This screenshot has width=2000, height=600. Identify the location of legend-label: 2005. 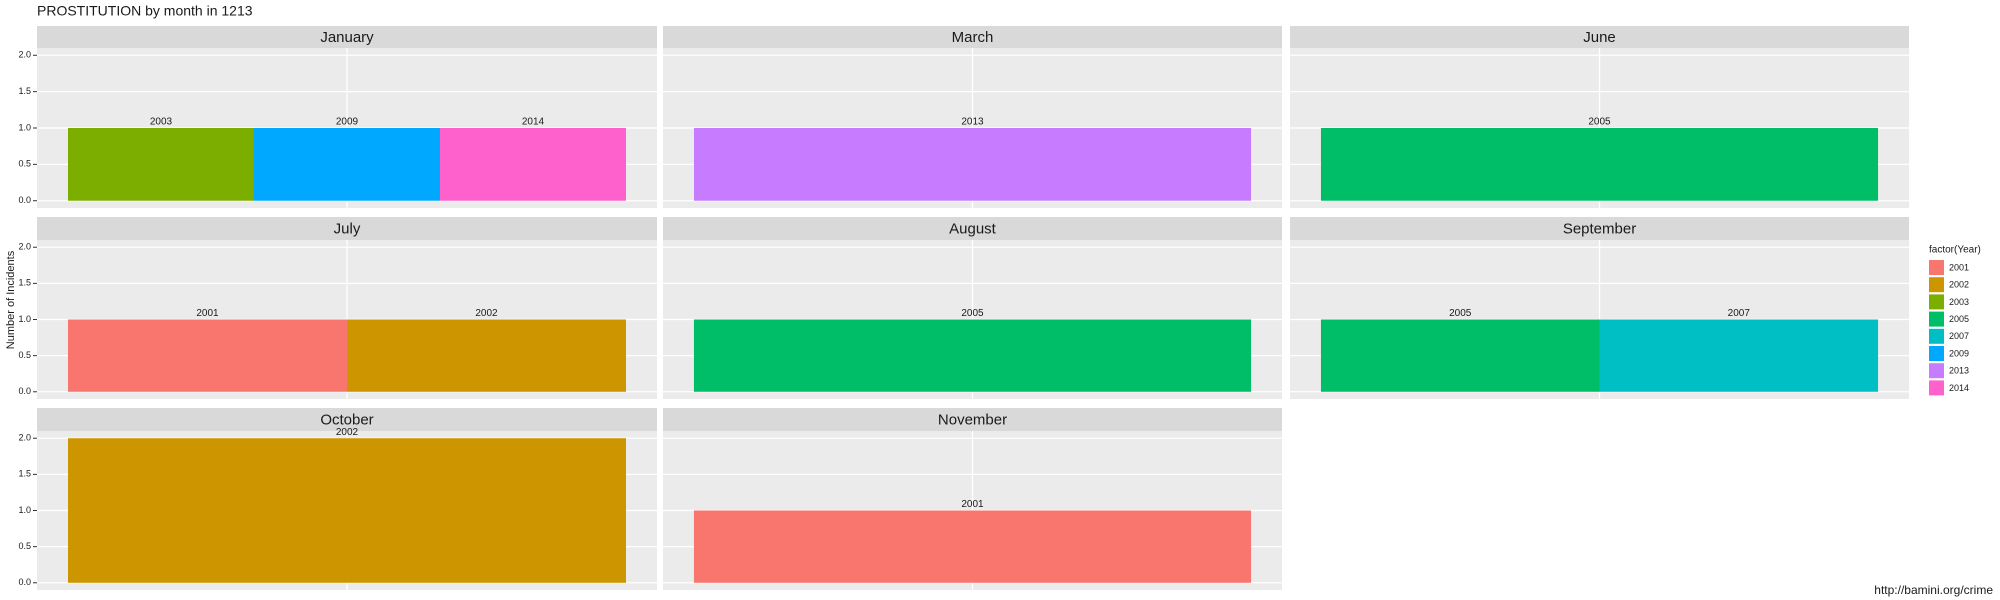
(1959, 319).